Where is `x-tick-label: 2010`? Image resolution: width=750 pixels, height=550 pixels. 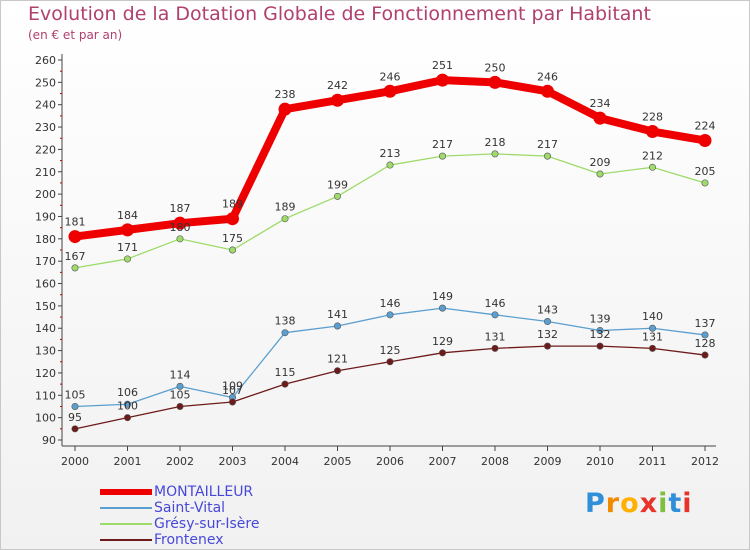
x-tick-label: 2010 is located at coordinates (600, 461).